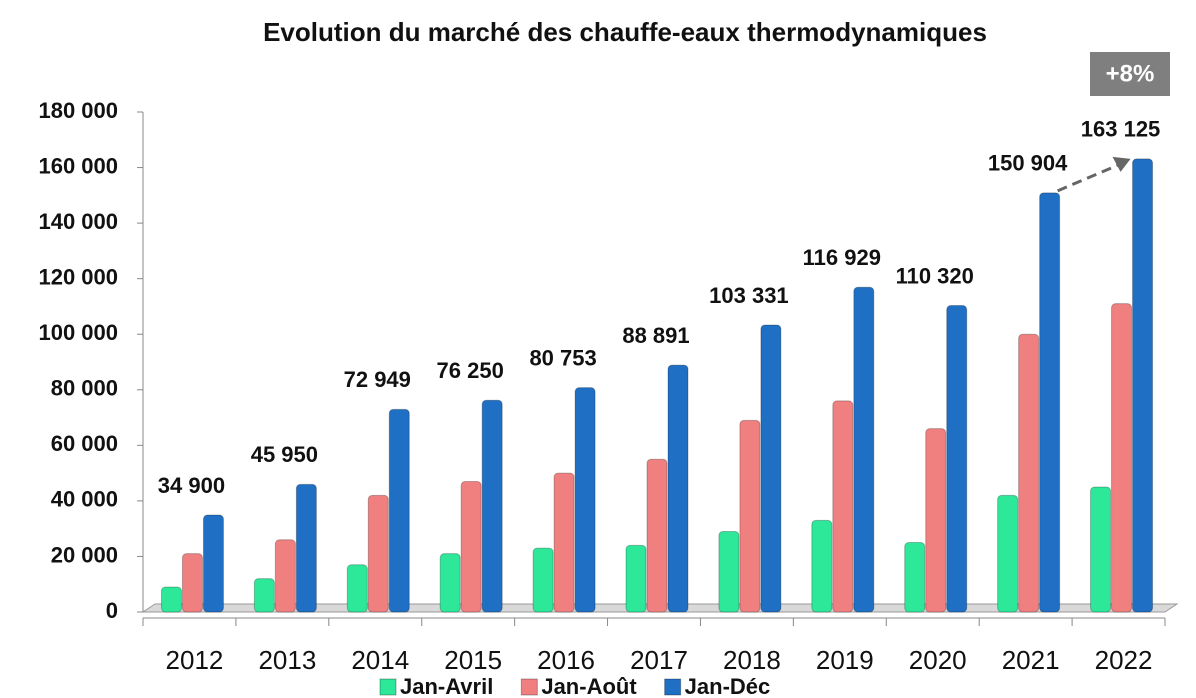 This screenshot has height=698, width=1196. I want to click on arrow-head, so click(1121, 164).